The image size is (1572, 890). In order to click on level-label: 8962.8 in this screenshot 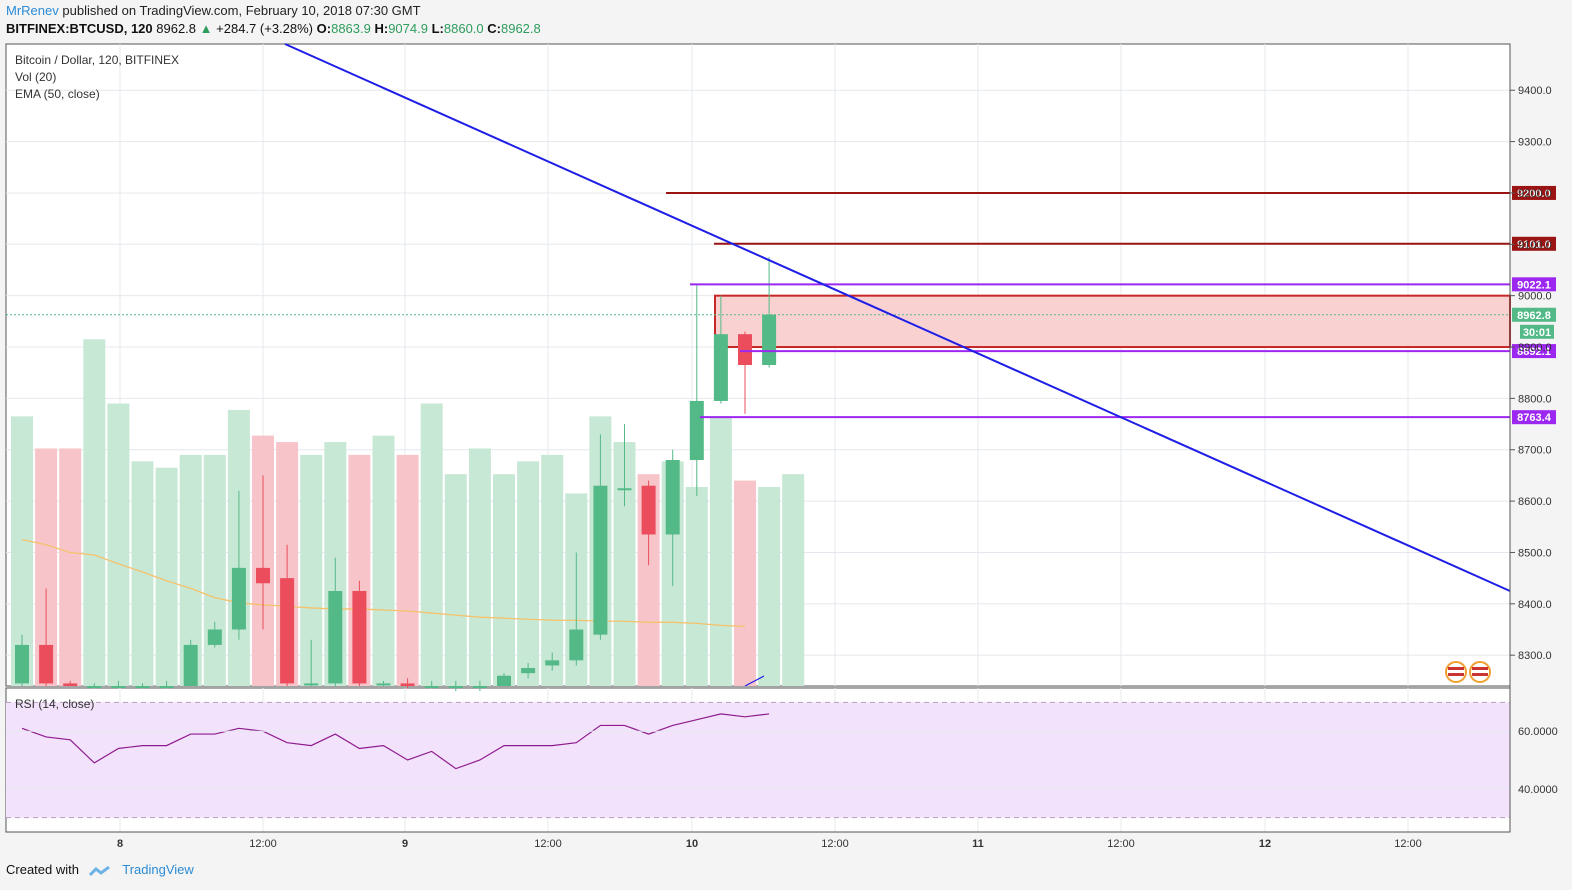, I will do `click(1534, 316)`.